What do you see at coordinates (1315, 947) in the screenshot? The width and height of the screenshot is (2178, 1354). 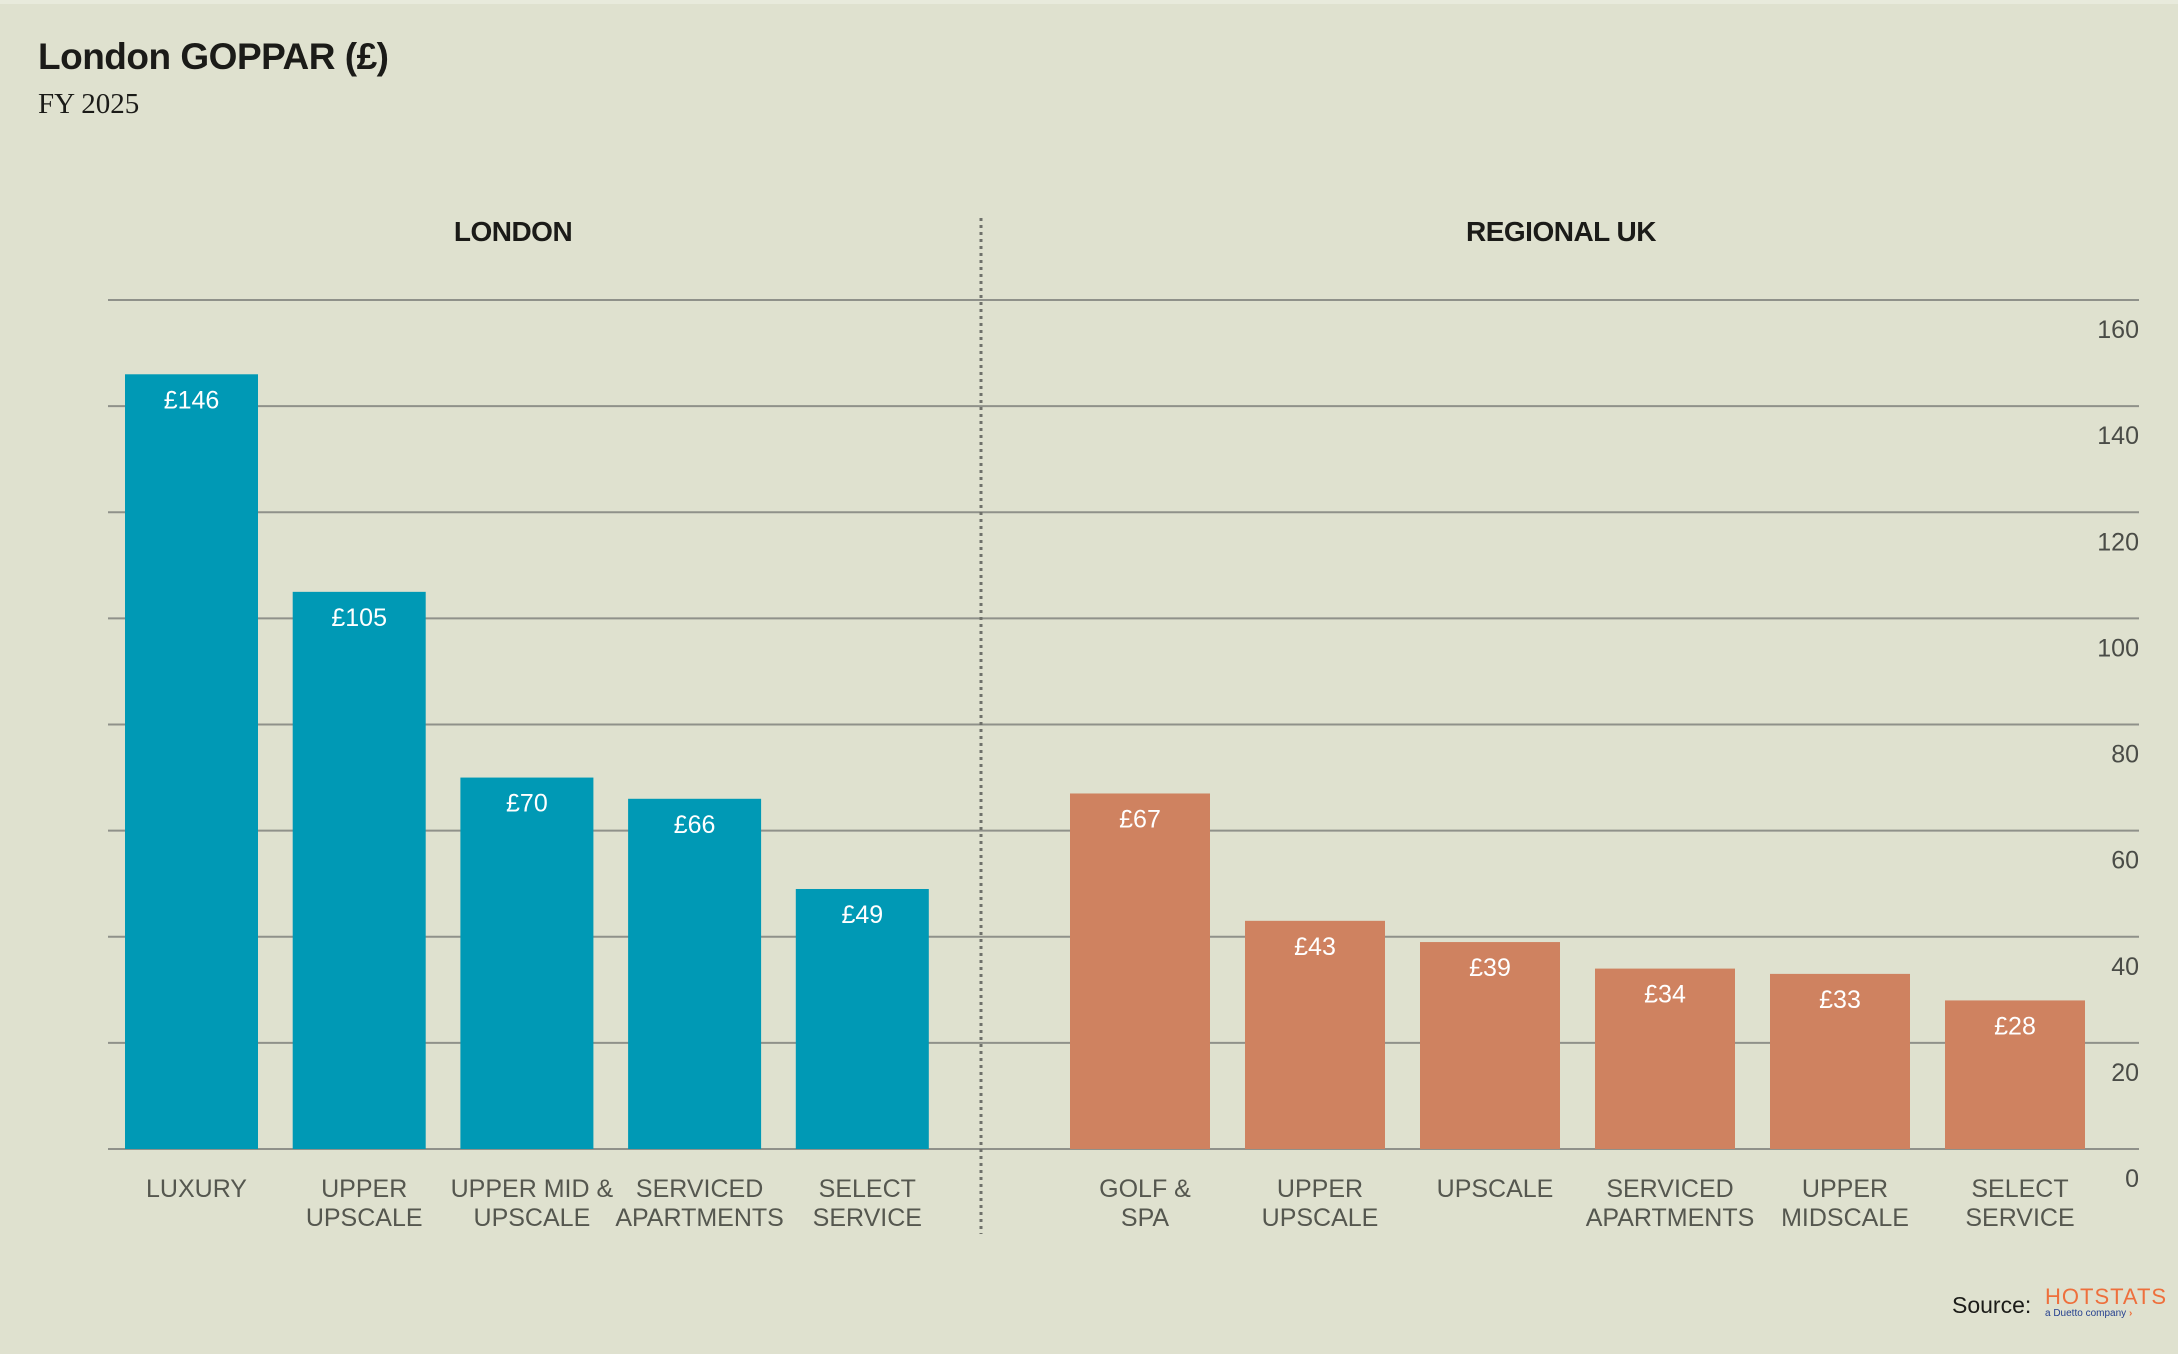 I see `bar-value-label: £43` at bounding box center [1315, 947].